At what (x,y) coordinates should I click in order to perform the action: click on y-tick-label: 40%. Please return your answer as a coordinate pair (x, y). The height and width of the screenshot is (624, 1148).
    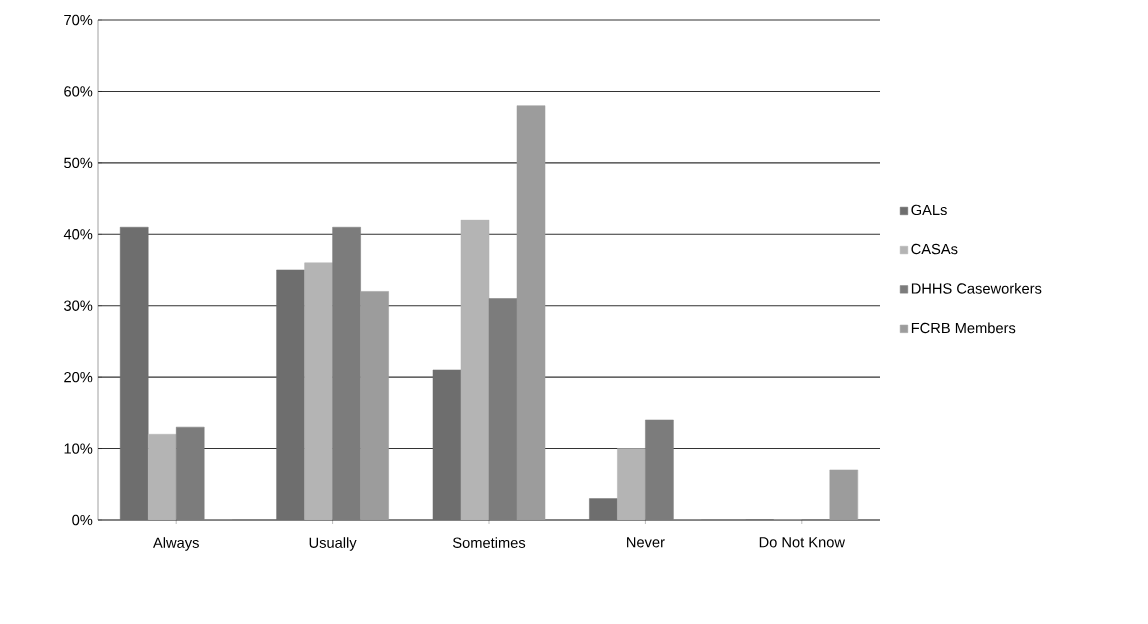
    Looking at the image, I should click on (78, 234).